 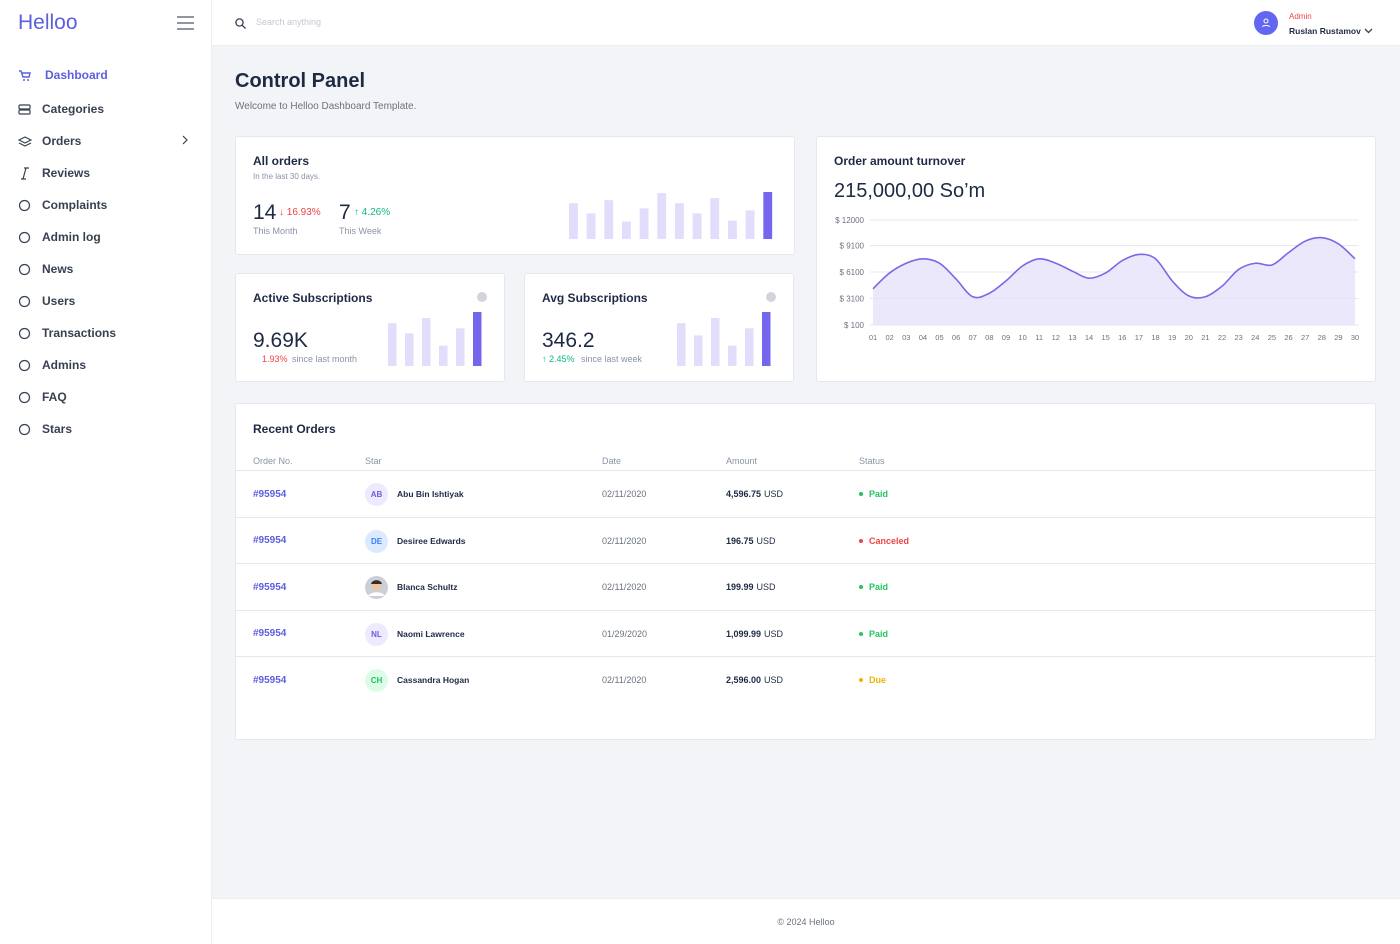 I want to click on nav-label: Complaints, so click(x=75, y=205).